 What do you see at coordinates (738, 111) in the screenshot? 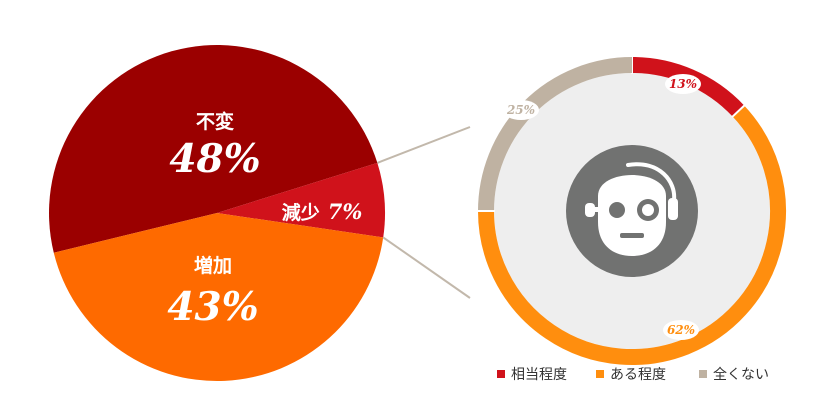
I see `donut-separator` at bounding box center [738, 111].